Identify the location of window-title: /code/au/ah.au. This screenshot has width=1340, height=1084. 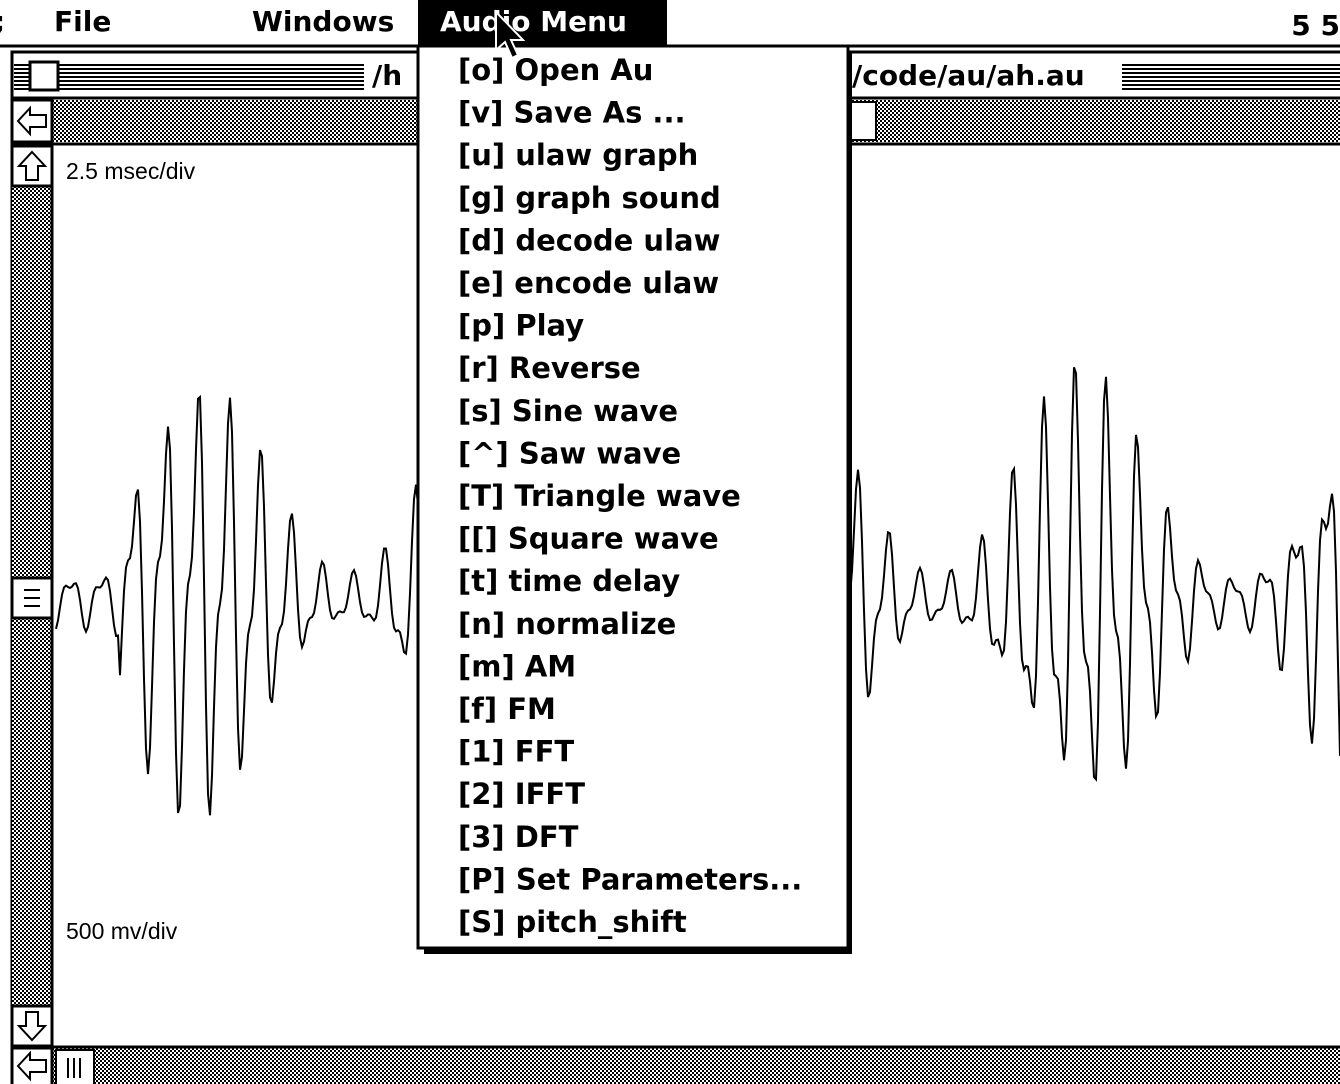
(968, 75).